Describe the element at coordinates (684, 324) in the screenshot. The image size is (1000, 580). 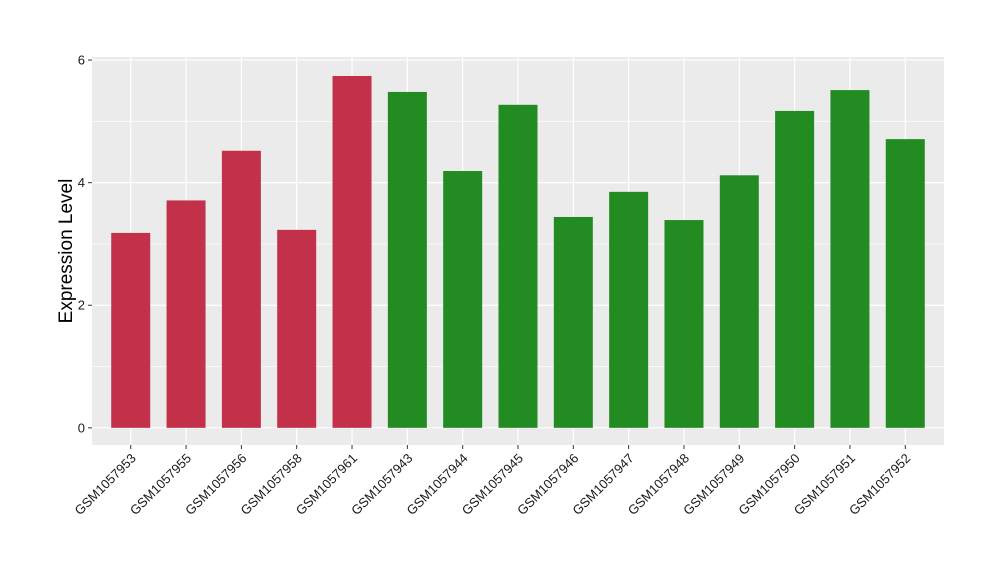
I see `bar-GSM1057948` at that location.